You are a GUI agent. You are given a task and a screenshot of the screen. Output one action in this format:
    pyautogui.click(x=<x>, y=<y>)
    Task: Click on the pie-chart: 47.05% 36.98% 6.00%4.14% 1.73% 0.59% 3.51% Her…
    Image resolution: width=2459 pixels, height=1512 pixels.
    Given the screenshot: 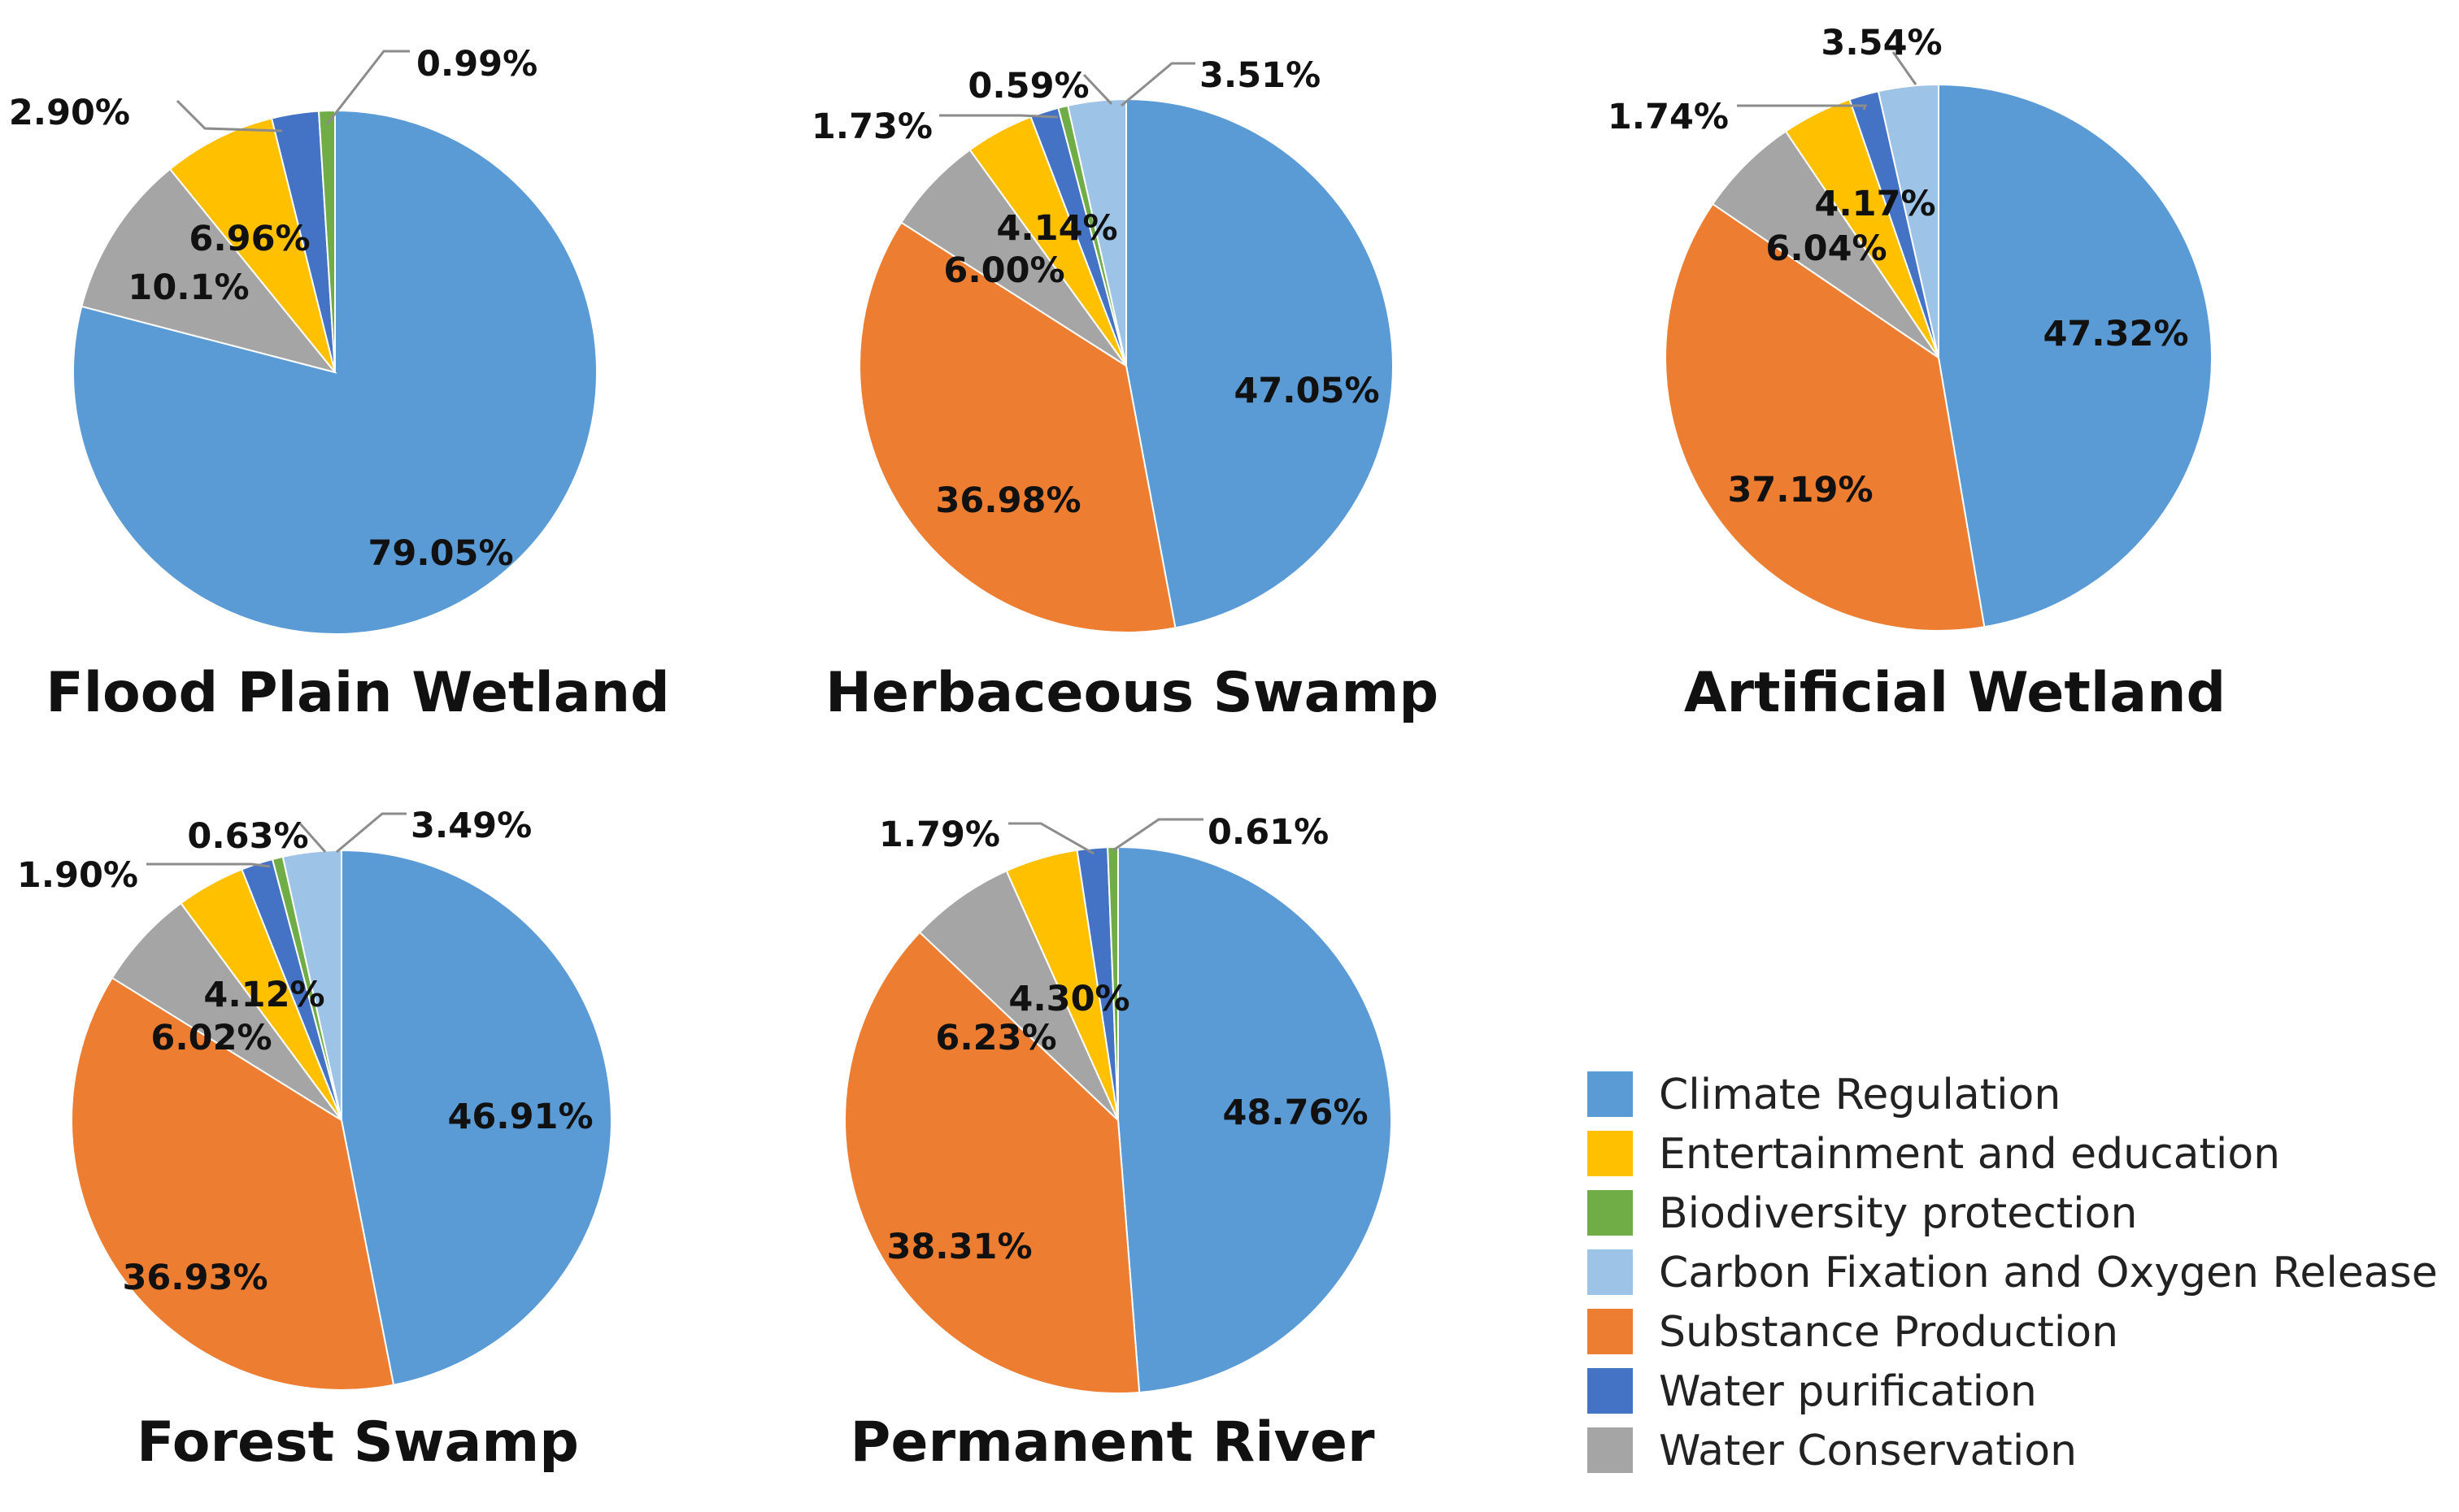 What is the action you would take?
    pyautogui.click(x=1125, y=390)
    